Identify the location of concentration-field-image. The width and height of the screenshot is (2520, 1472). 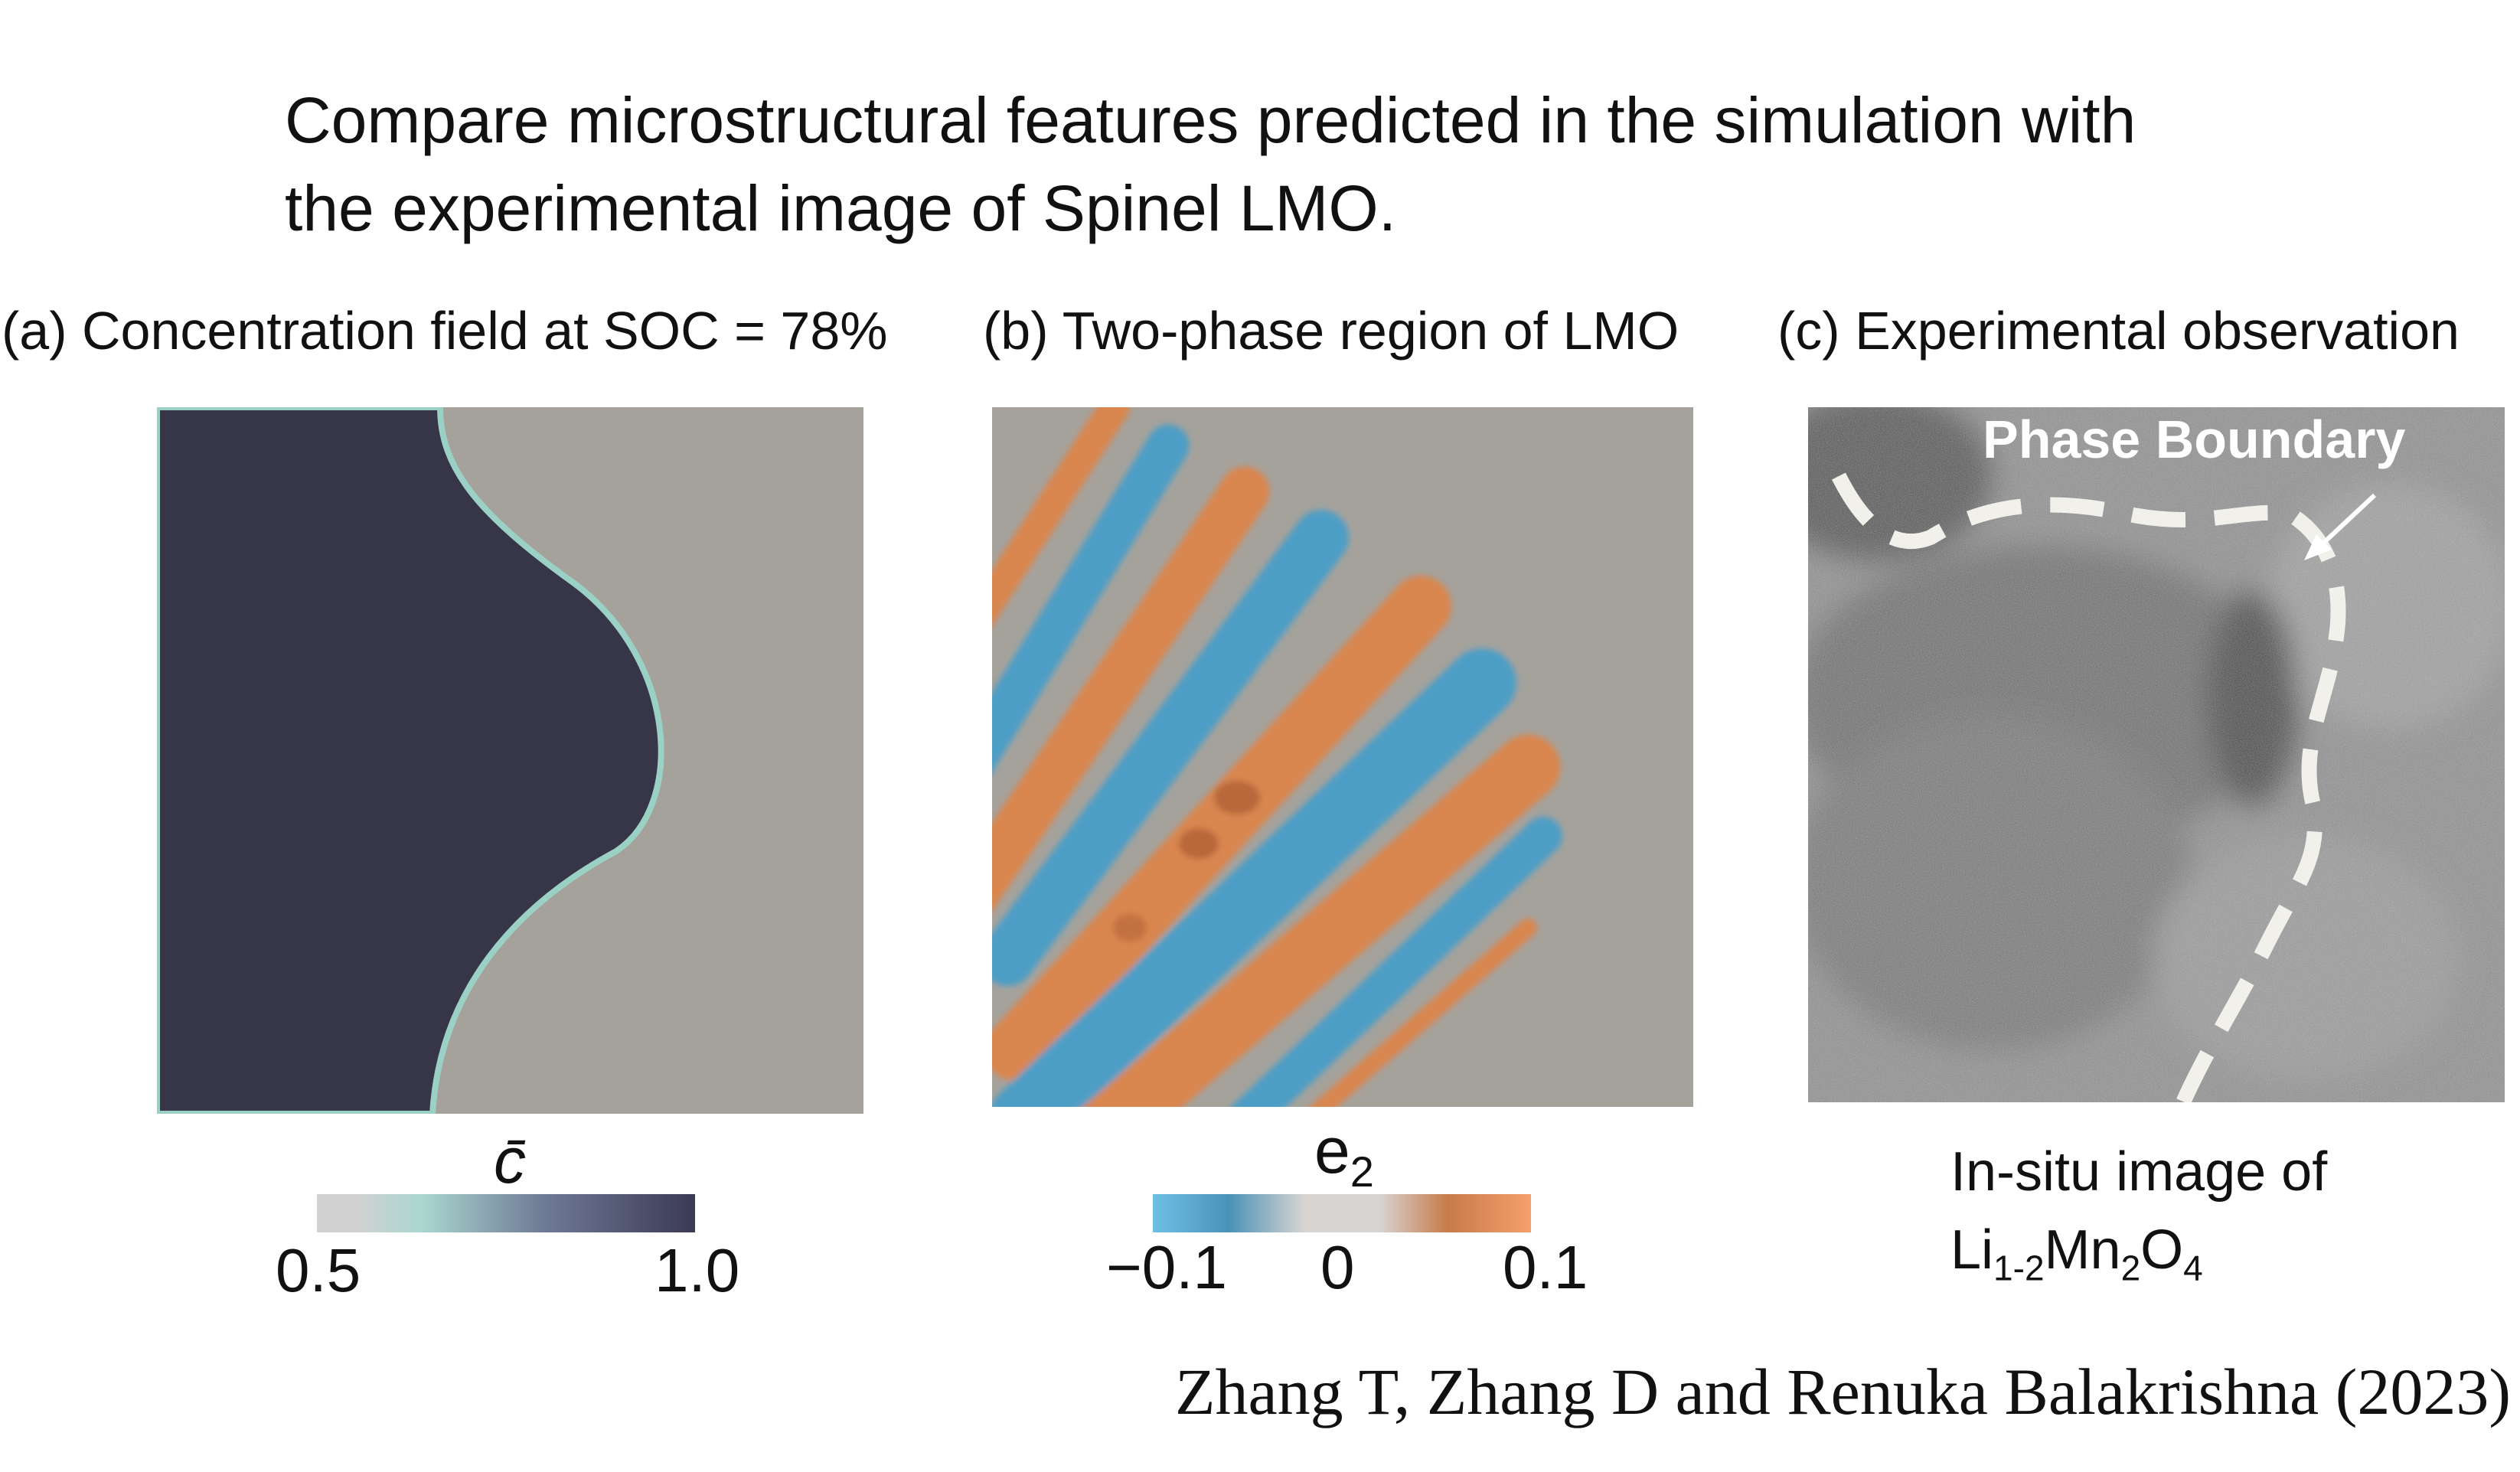
(510, 760).